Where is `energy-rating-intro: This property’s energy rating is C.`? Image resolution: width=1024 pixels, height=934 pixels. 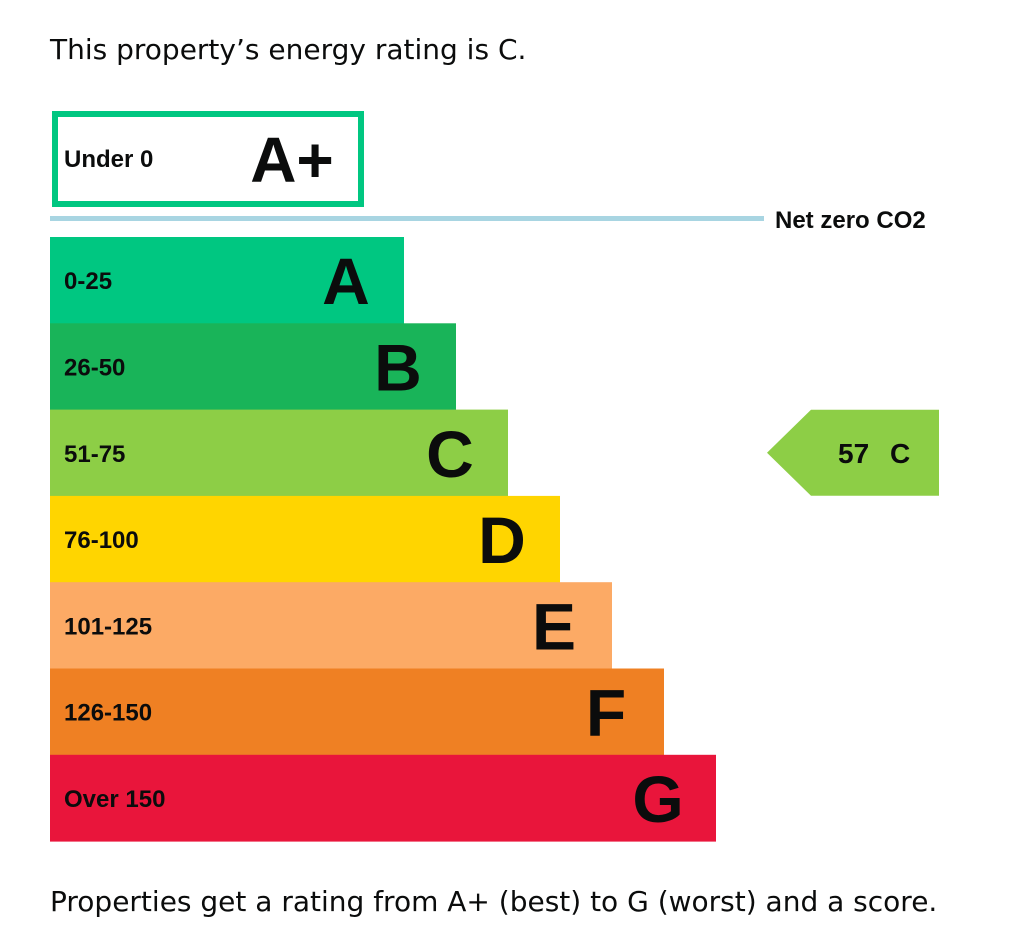 energy-rating-intro: This property’s energy rating is C. is located at coordinates (288, 49).